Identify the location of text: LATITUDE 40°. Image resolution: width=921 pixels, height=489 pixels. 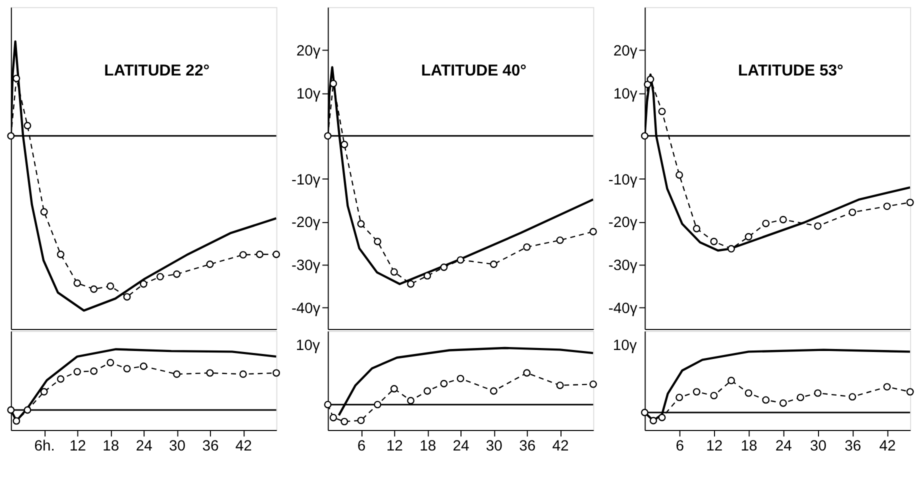
(473, 71).